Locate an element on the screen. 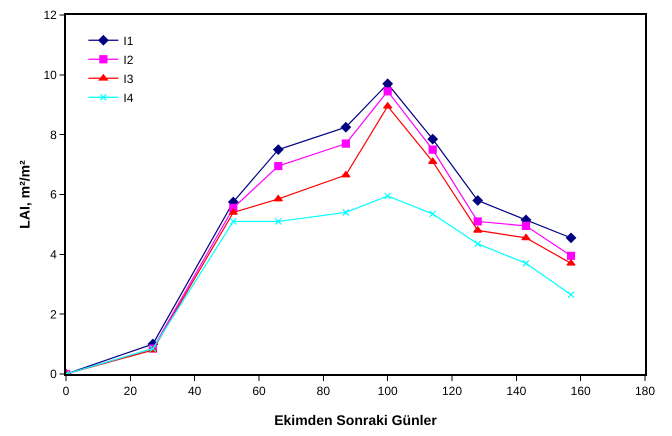 The height and width of the screenshot is (436, 672). y-axis-title: LAI, m²/m² is located at coordinates (24, 194).